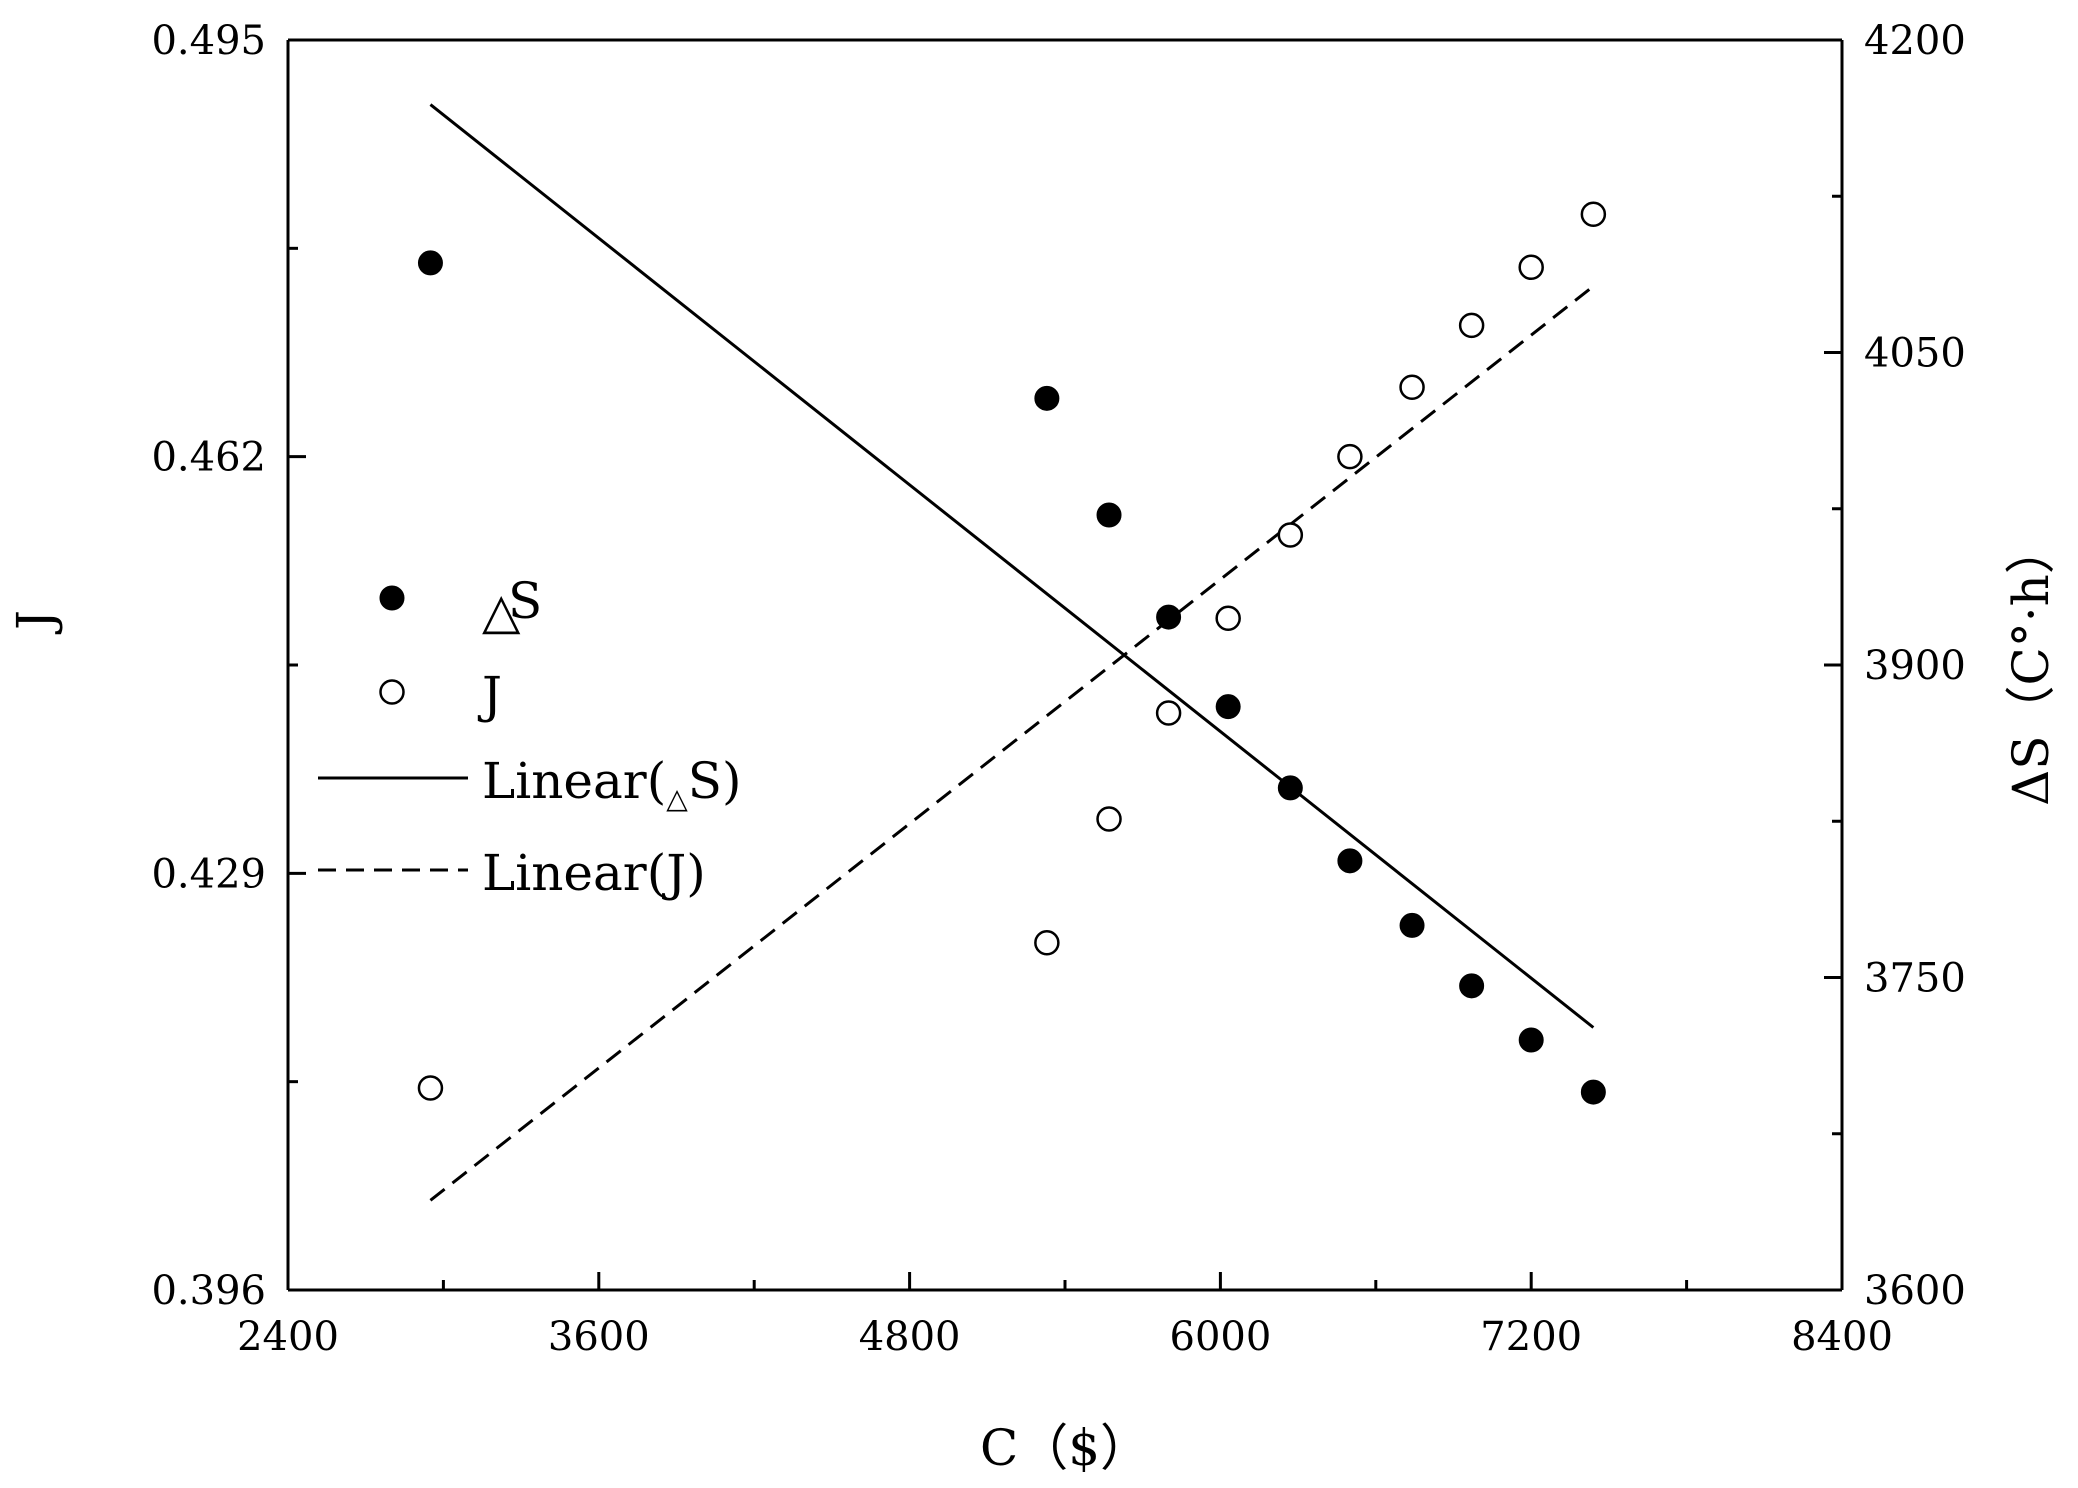 This screenshot has height=1488, width=2078. What do you see at coordinates (208, 458) in the screenshot?
I see `left-y-tick-label: 0.462` at bounding box center [208, 458].